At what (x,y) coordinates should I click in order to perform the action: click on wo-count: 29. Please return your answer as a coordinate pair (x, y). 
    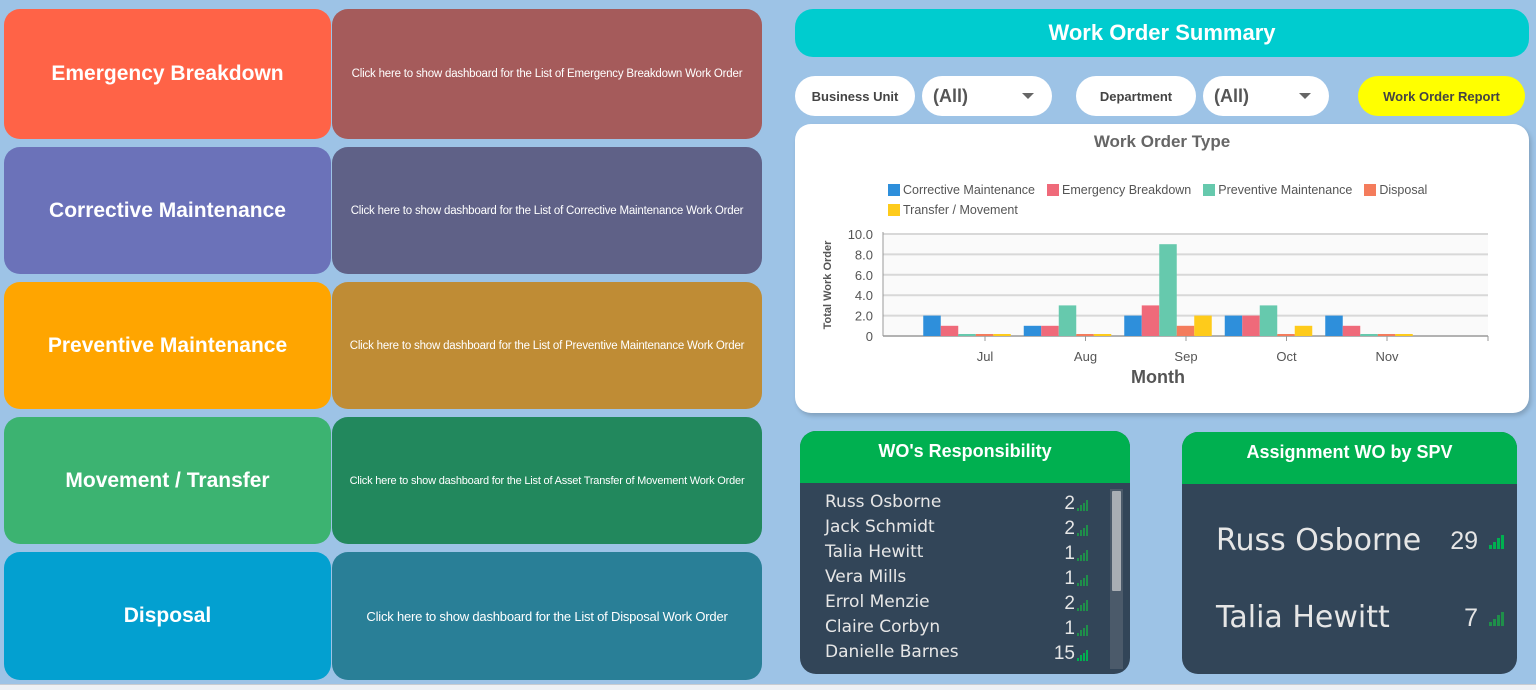
    Looking at the image, I should click on (1464, 541).